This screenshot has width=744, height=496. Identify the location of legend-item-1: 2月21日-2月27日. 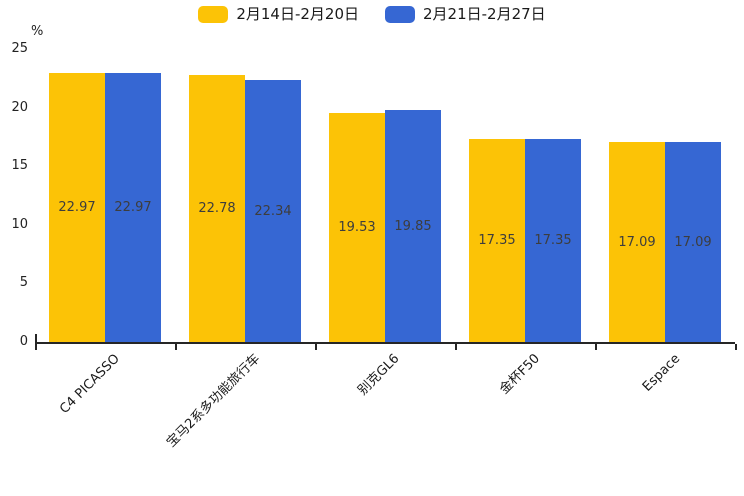
(465, 14).